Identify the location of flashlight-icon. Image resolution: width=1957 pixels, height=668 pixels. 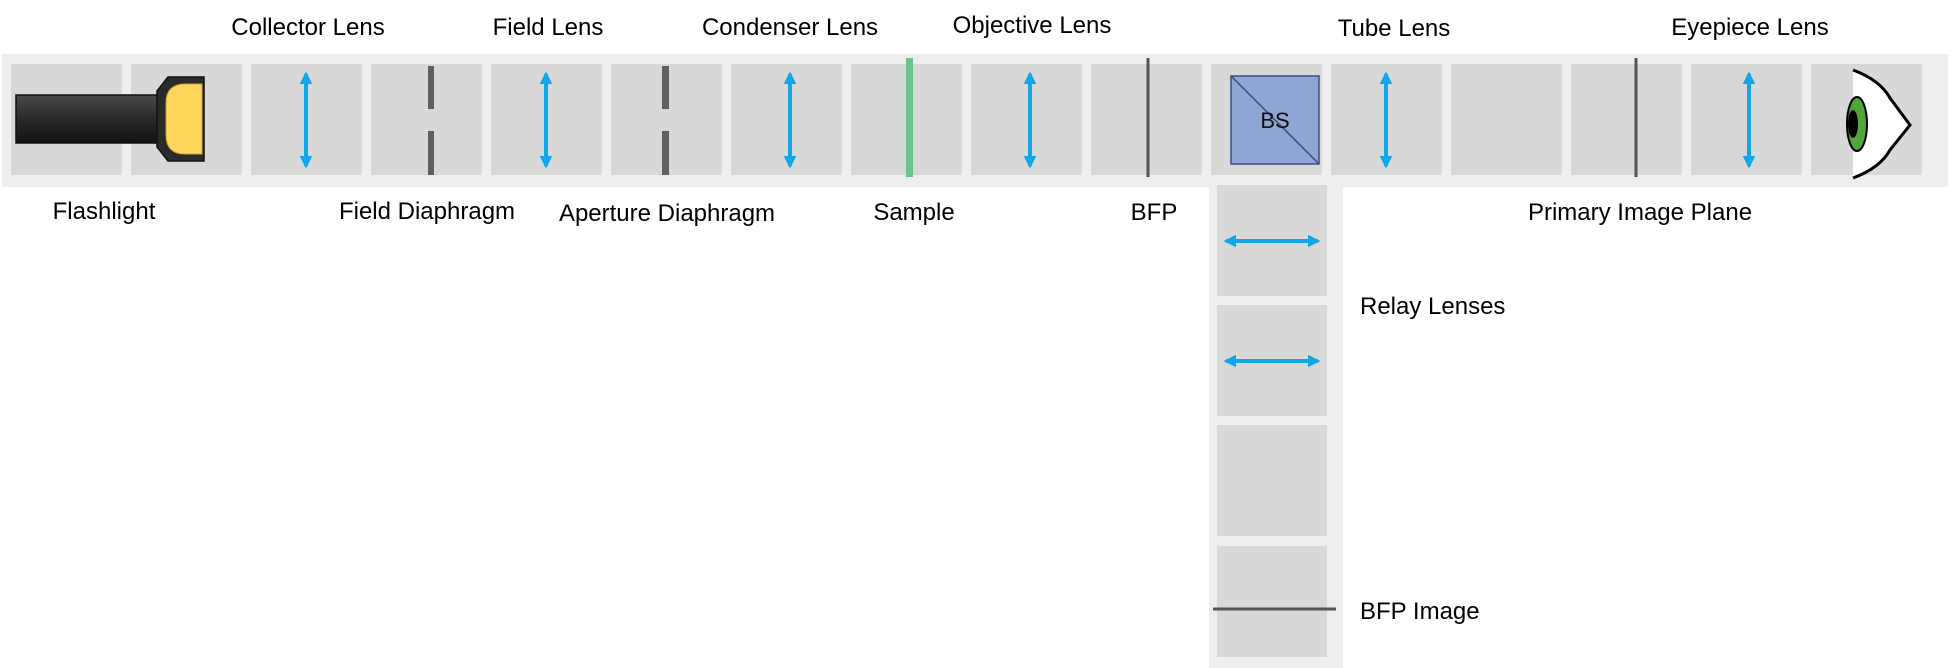
(110, 119).